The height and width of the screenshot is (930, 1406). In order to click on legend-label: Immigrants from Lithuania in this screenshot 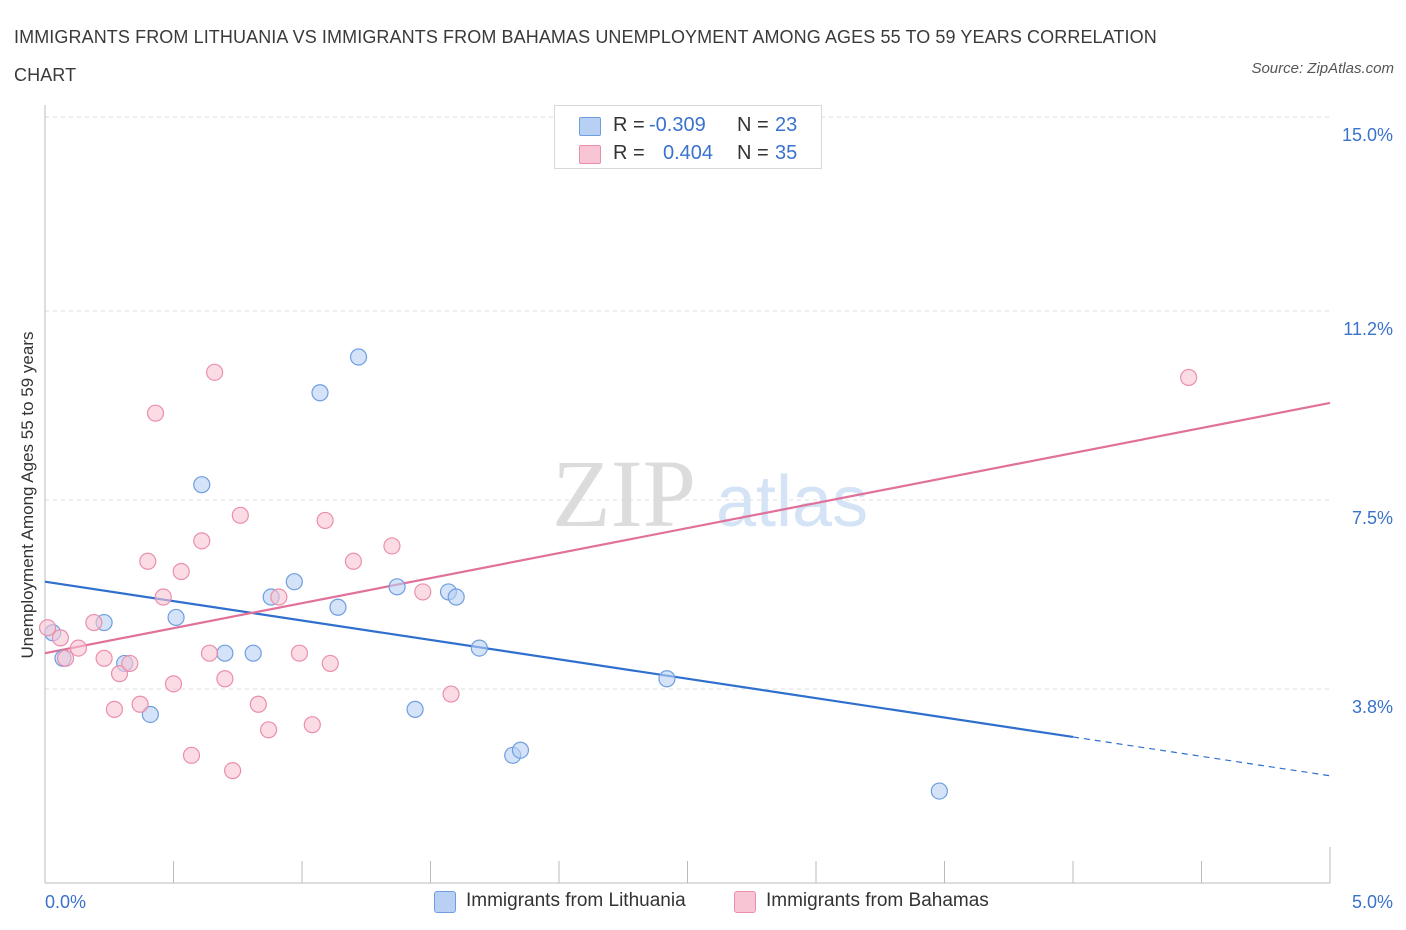, I will do `click(576, 900)`.